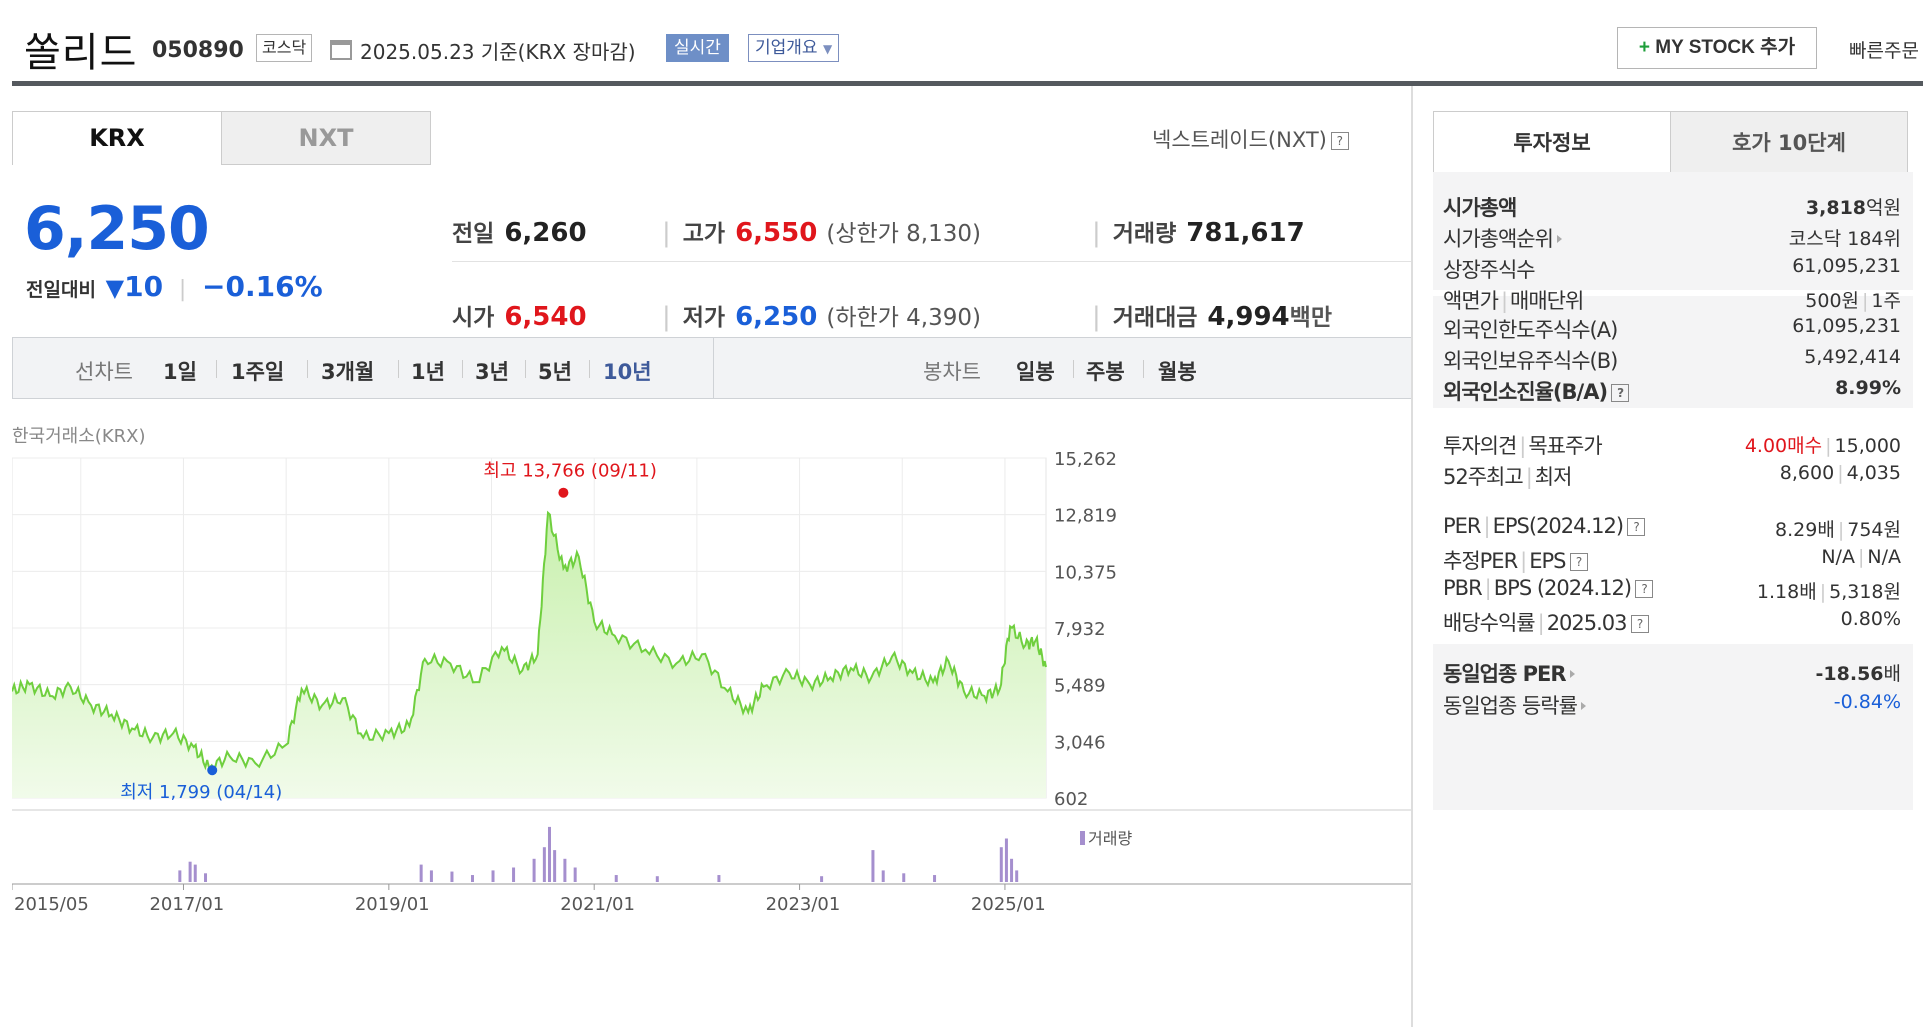  I want to click on base-date: 2025.05.23 기준(KRX 장마감), so click(498, 52).